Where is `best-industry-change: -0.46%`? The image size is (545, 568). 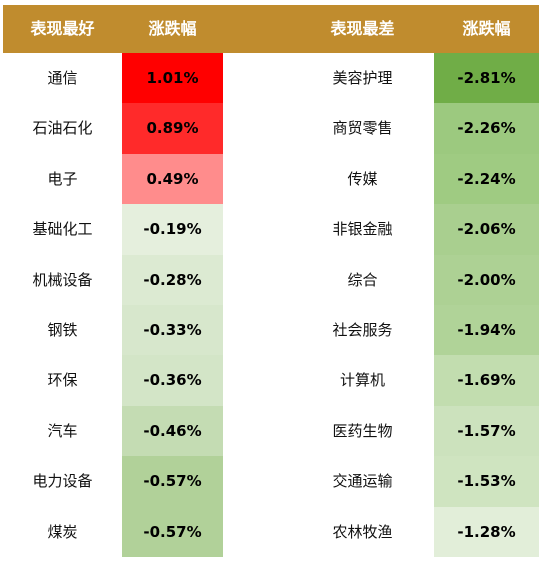 best-industry-change: -0.46% is located at coordinates (172, 431).